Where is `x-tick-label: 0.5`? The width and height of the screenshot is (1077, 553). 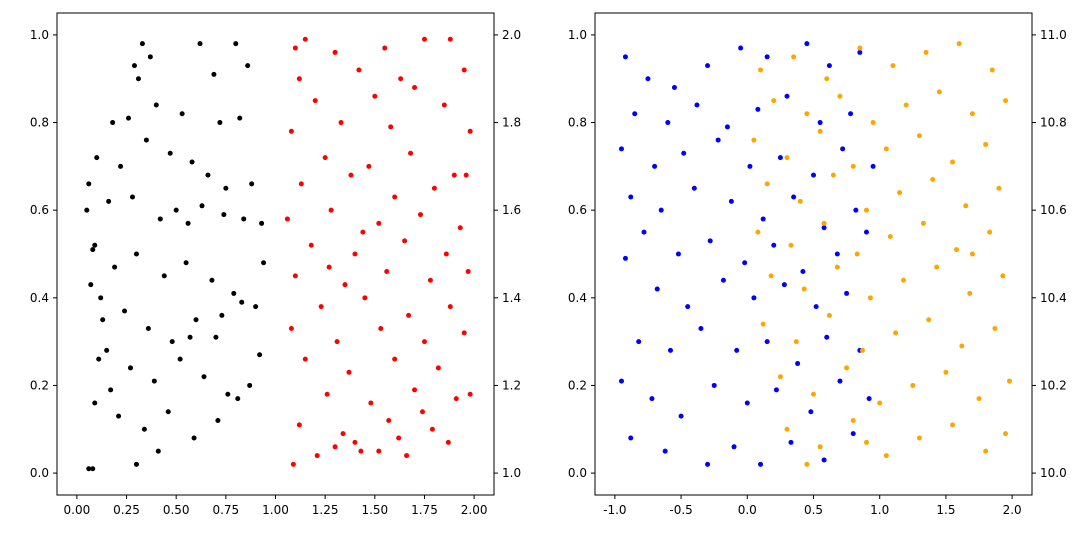
x-tick-label: 0.5 is located at coordinates (813, 510).